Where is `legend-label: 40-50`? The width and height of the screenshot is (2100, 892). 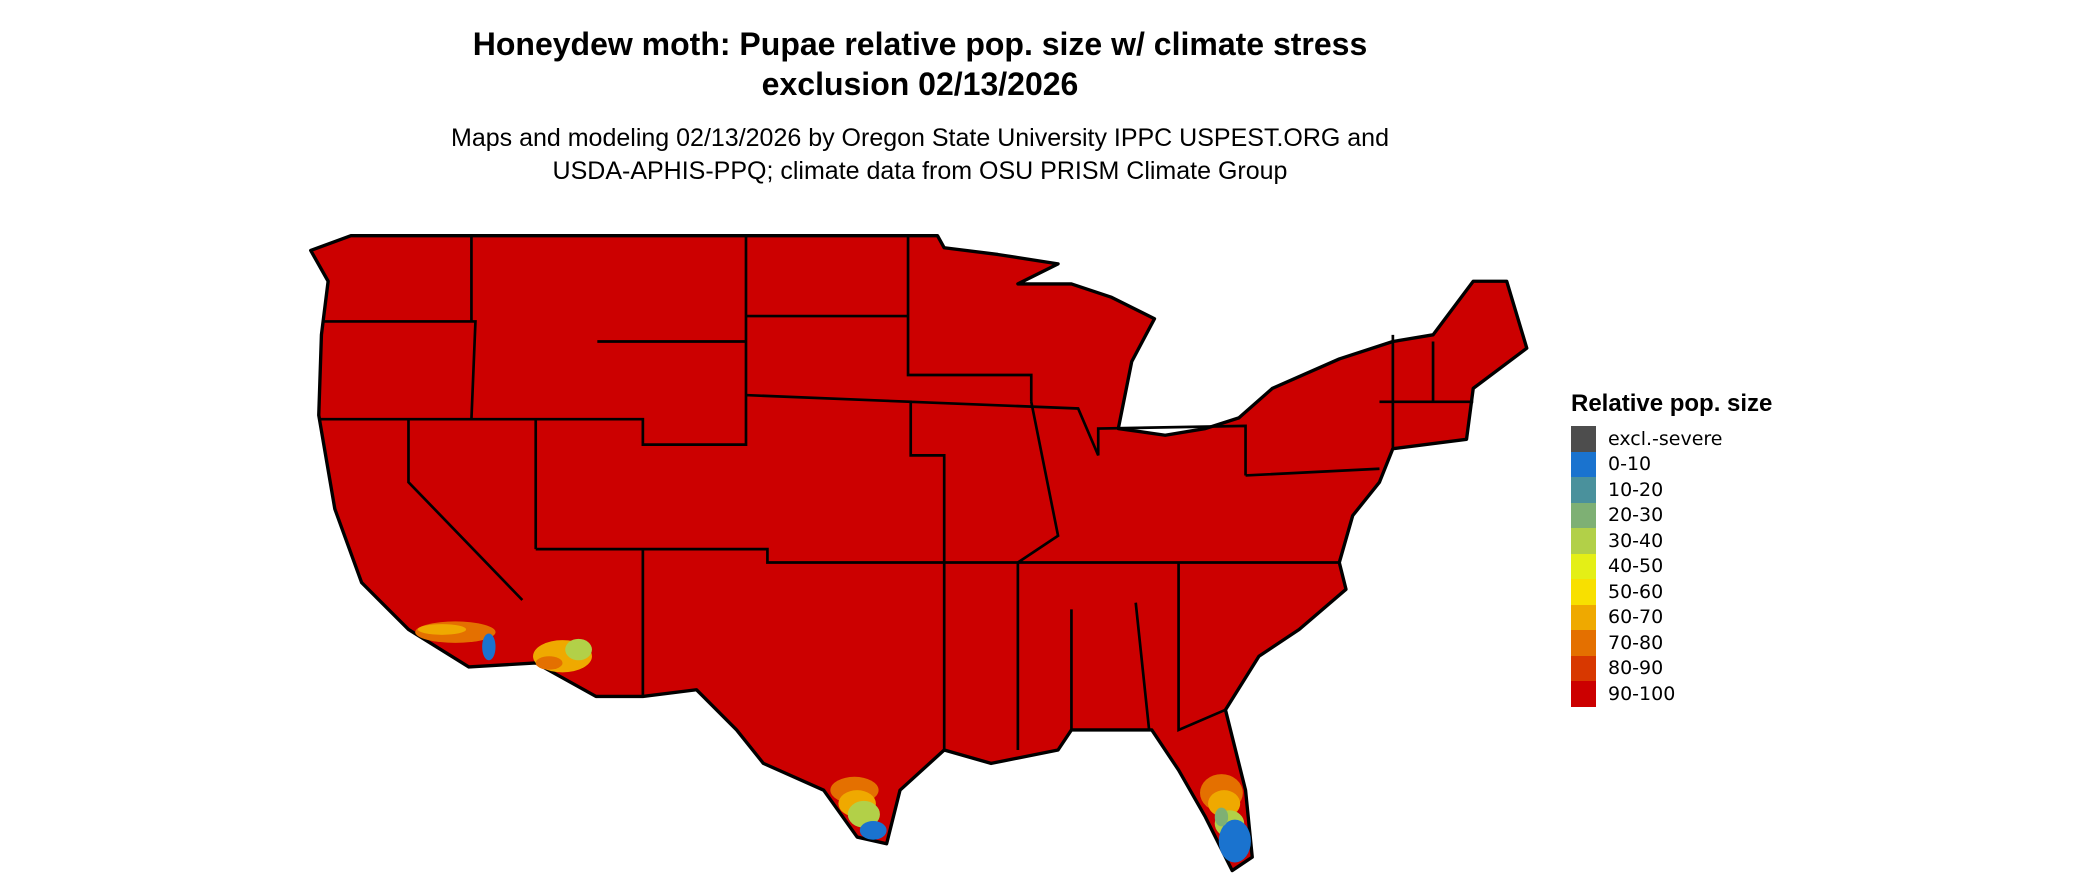 legend-label: 40-50 is located at coordinates (1636, 566).